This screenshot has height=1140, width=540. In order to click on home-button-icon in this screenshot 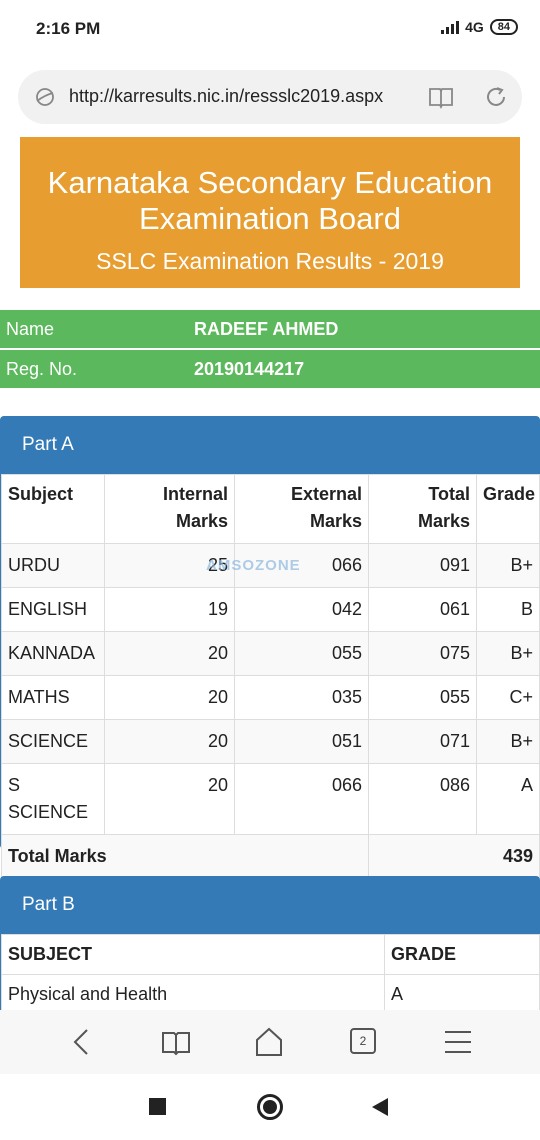, I will do `click(270, 1107)`.